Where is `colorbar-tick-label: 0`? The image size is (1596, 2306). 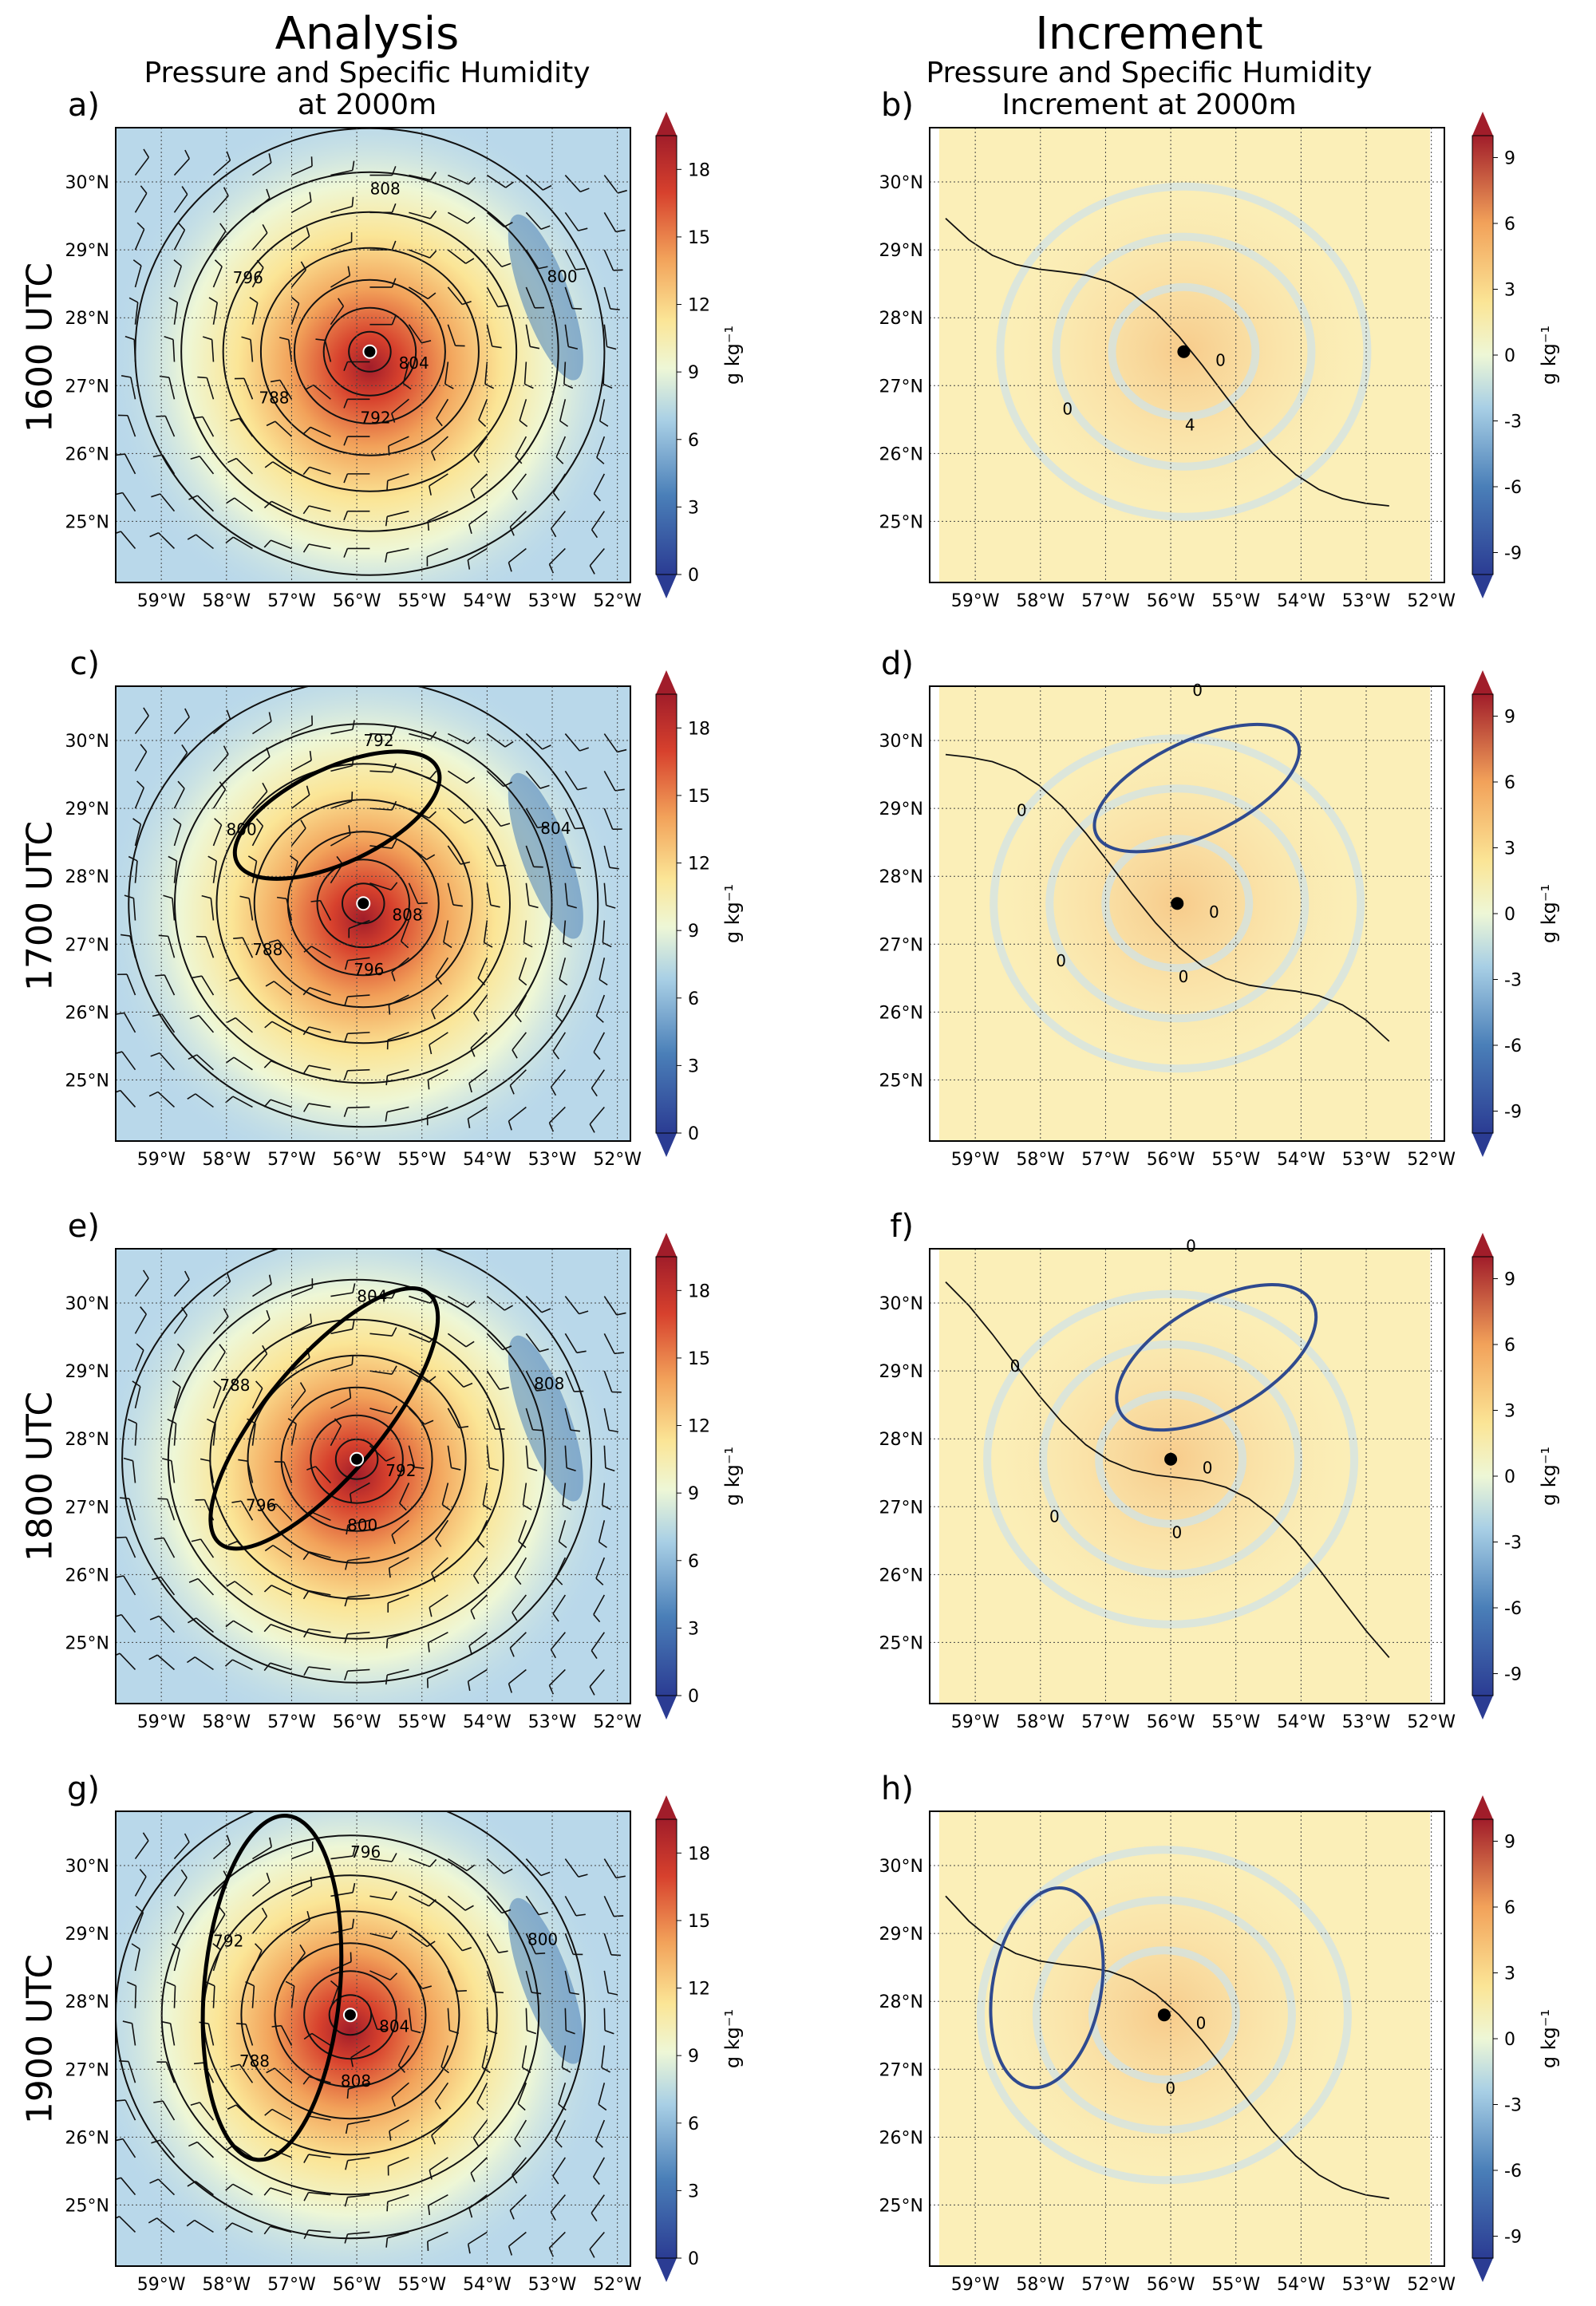 colorbar-tick-label: 0 is located at coordinates (693, 576).